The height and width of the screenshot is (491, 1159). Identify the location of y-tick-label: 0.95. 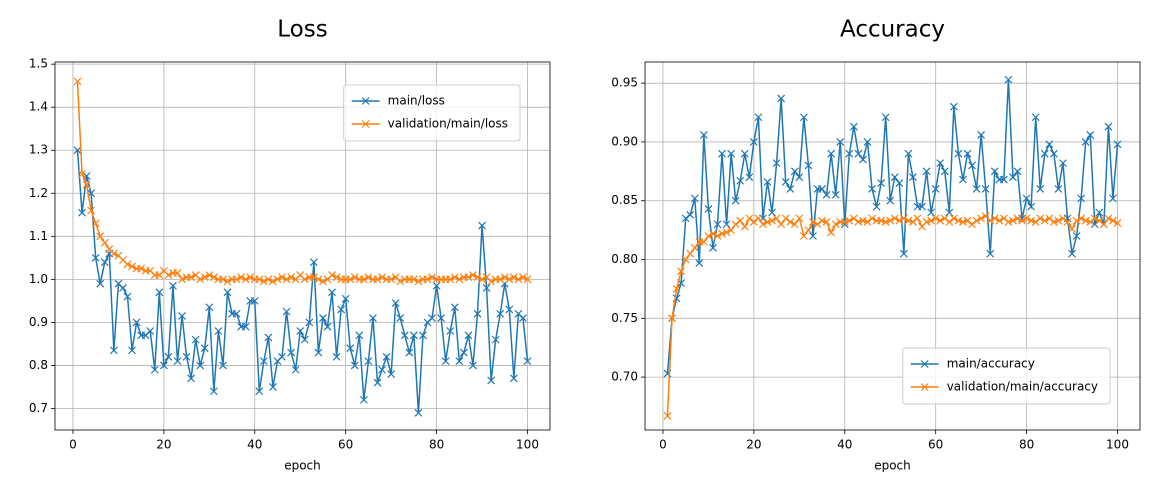
(624, 83).